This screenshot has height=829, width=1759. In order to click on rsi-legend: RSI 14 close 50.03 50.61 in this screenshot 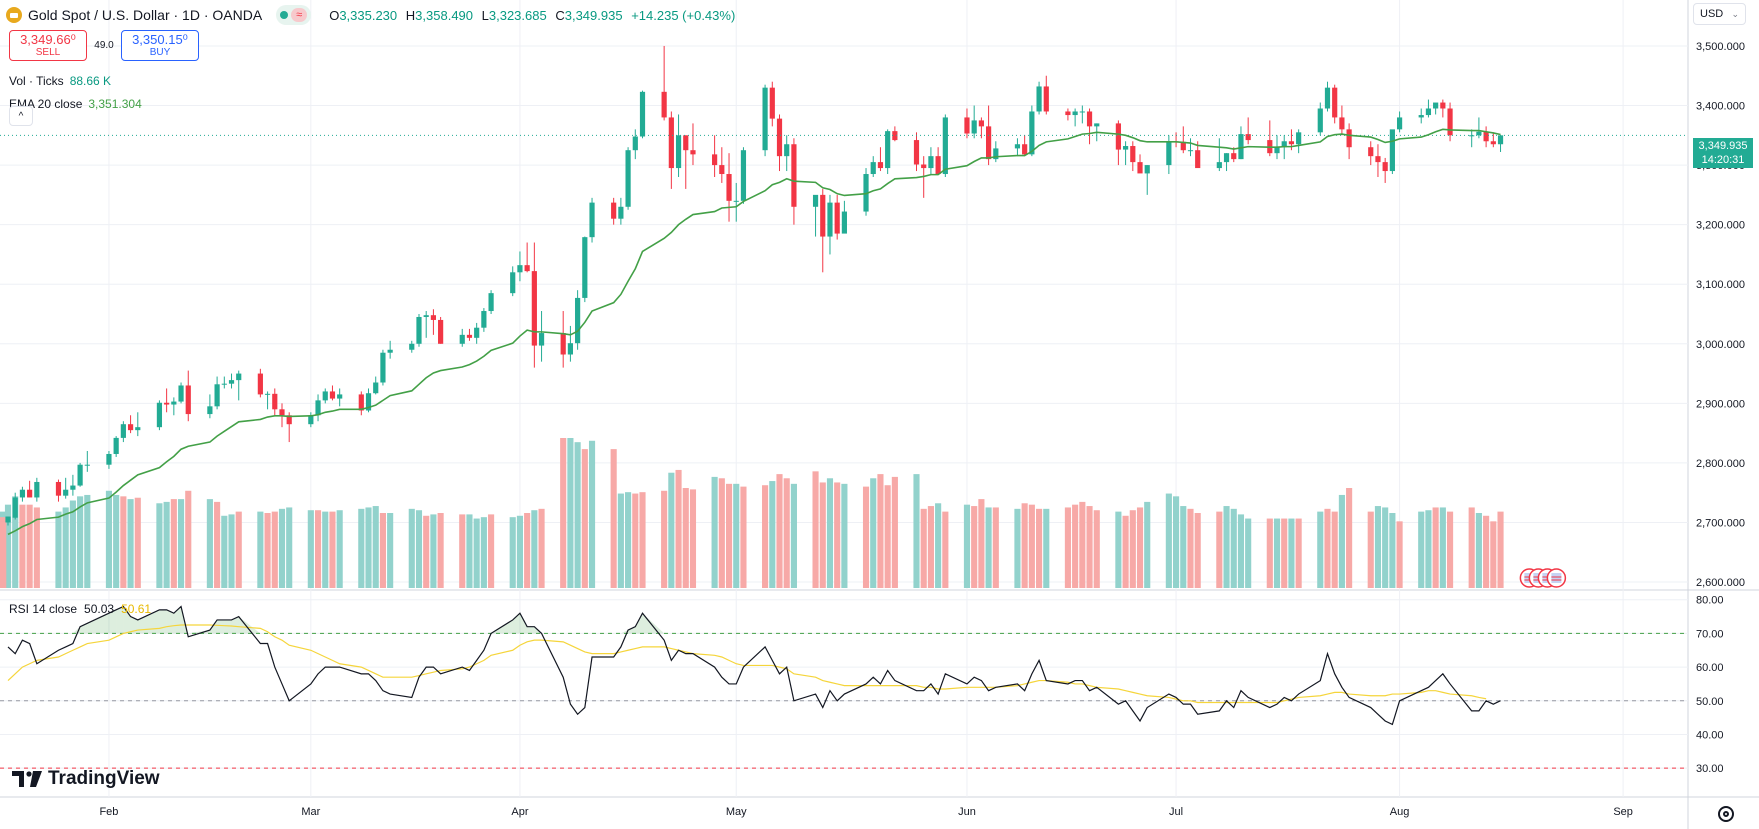, I will do `click(80, 609)`.